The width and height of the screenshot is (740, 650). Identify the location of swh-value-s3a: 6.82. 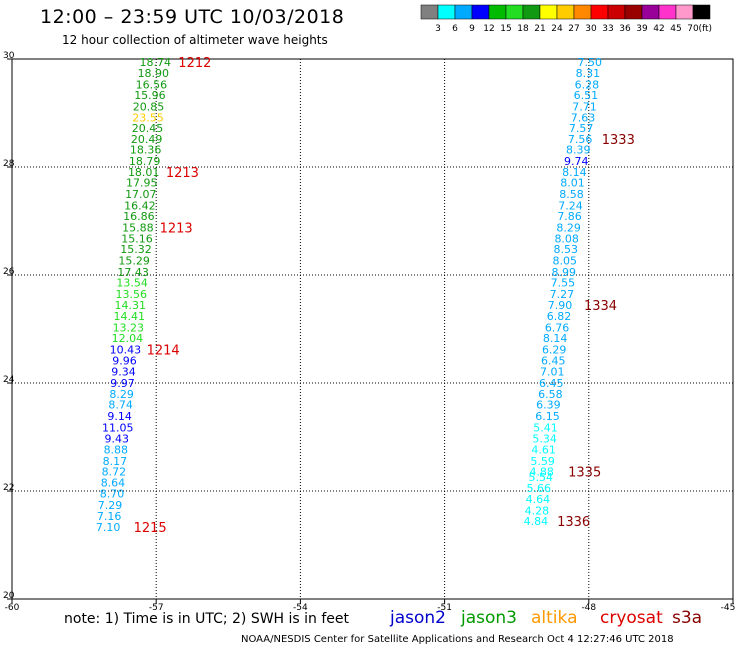
(559, 316).